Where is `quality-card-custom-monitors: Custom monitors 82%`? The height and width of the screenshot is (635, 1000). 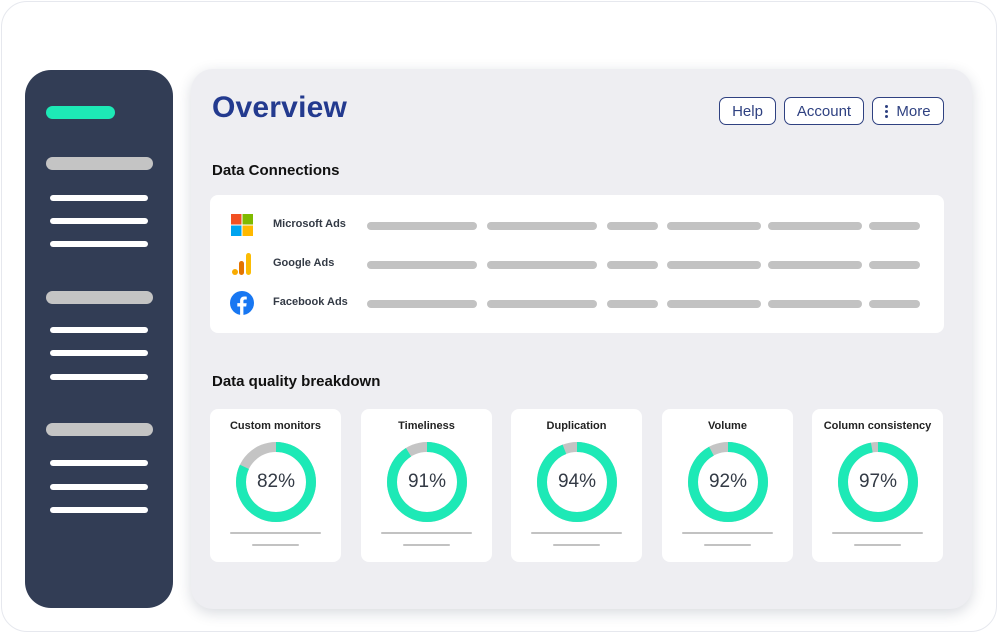 quality-card-custom-monitors: Custom monitors 82% is located at coordinates (275, 485).